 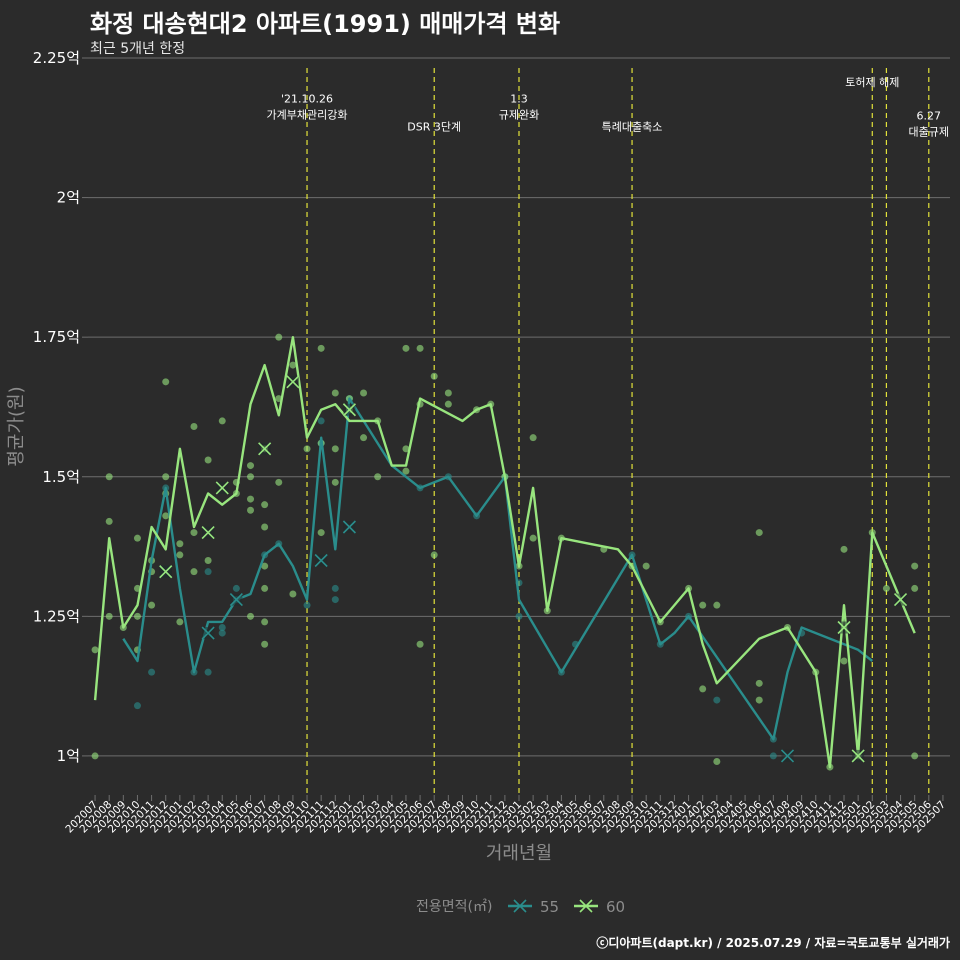 What do you see at coordinates (519, 853) in the screenshot?
I see `x-axis-title: 거래년월` at bounding box center [519, 853].